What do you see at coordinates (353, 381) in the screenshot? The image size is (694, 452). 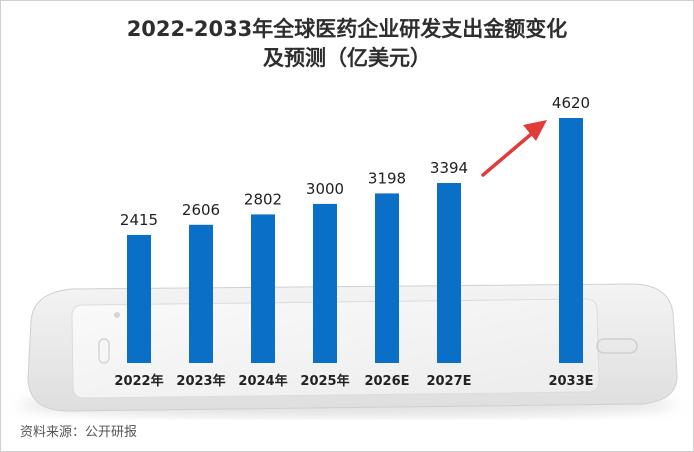 I see `x-tick-labels-layer: 2022年 2023年 2024年 2025年 2026E 2027E 2033E` at bounding box center [353, 381].